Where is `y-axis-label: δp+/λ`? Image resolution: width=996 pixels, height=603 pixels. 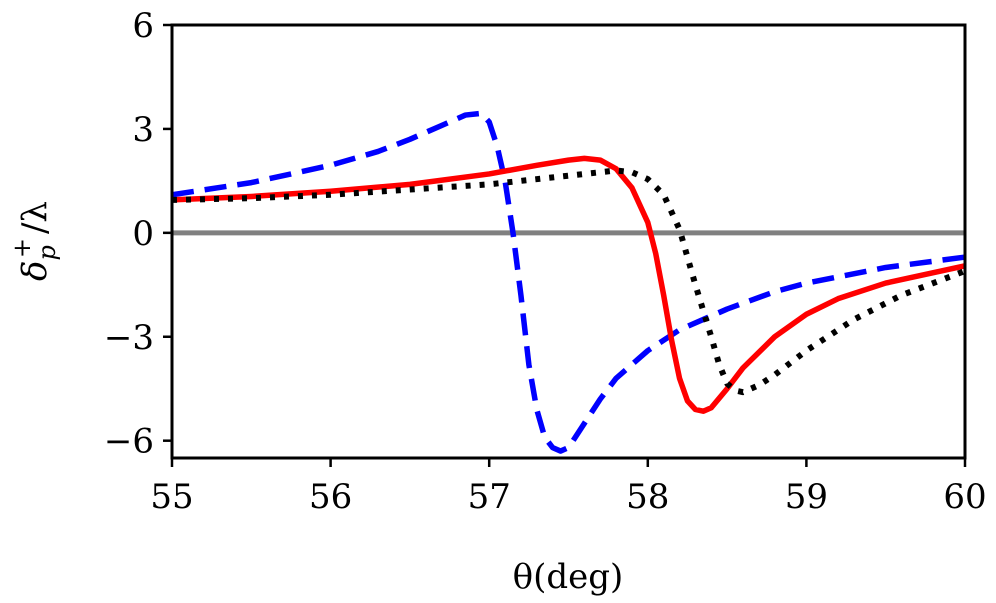
y-axis-label: δp+/λ is located at coordinates (34, 241).